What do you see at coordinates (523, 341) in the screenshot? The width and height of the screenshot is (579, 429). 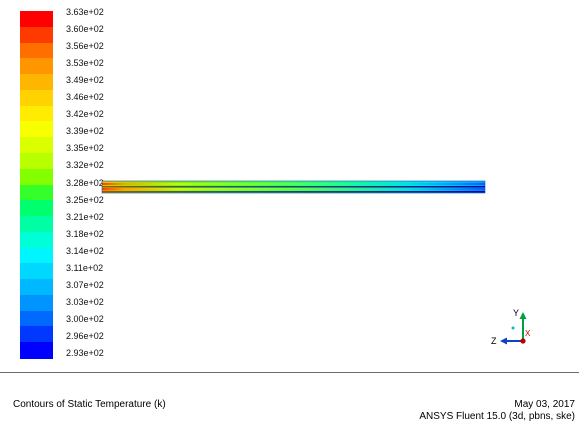 I see `x-axis-origin` at bounding box center [523, 341].